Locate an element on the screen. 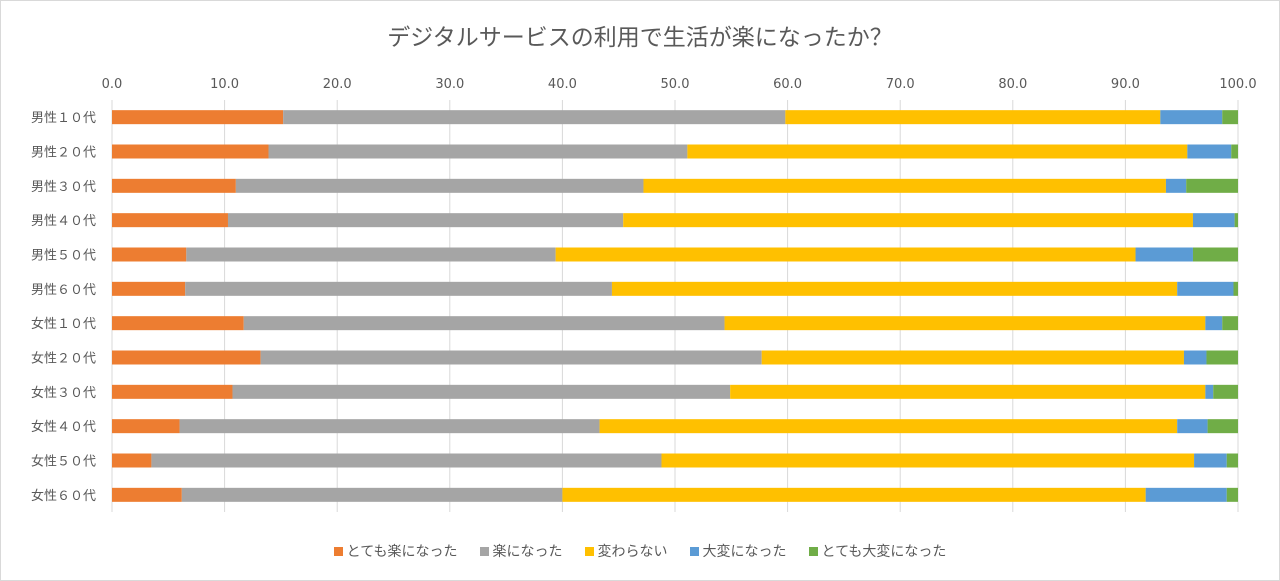  legend-item: とても楽になった is located at coordinates (395, 551).